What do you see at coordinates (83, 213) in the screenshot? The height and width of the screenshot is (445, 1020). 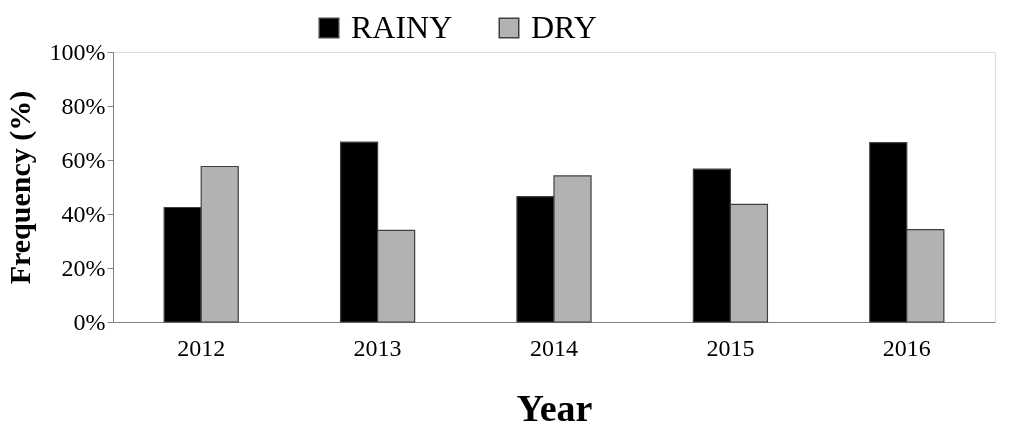 I see `y-tick-label: 40%` at bounding box center [83, 213].